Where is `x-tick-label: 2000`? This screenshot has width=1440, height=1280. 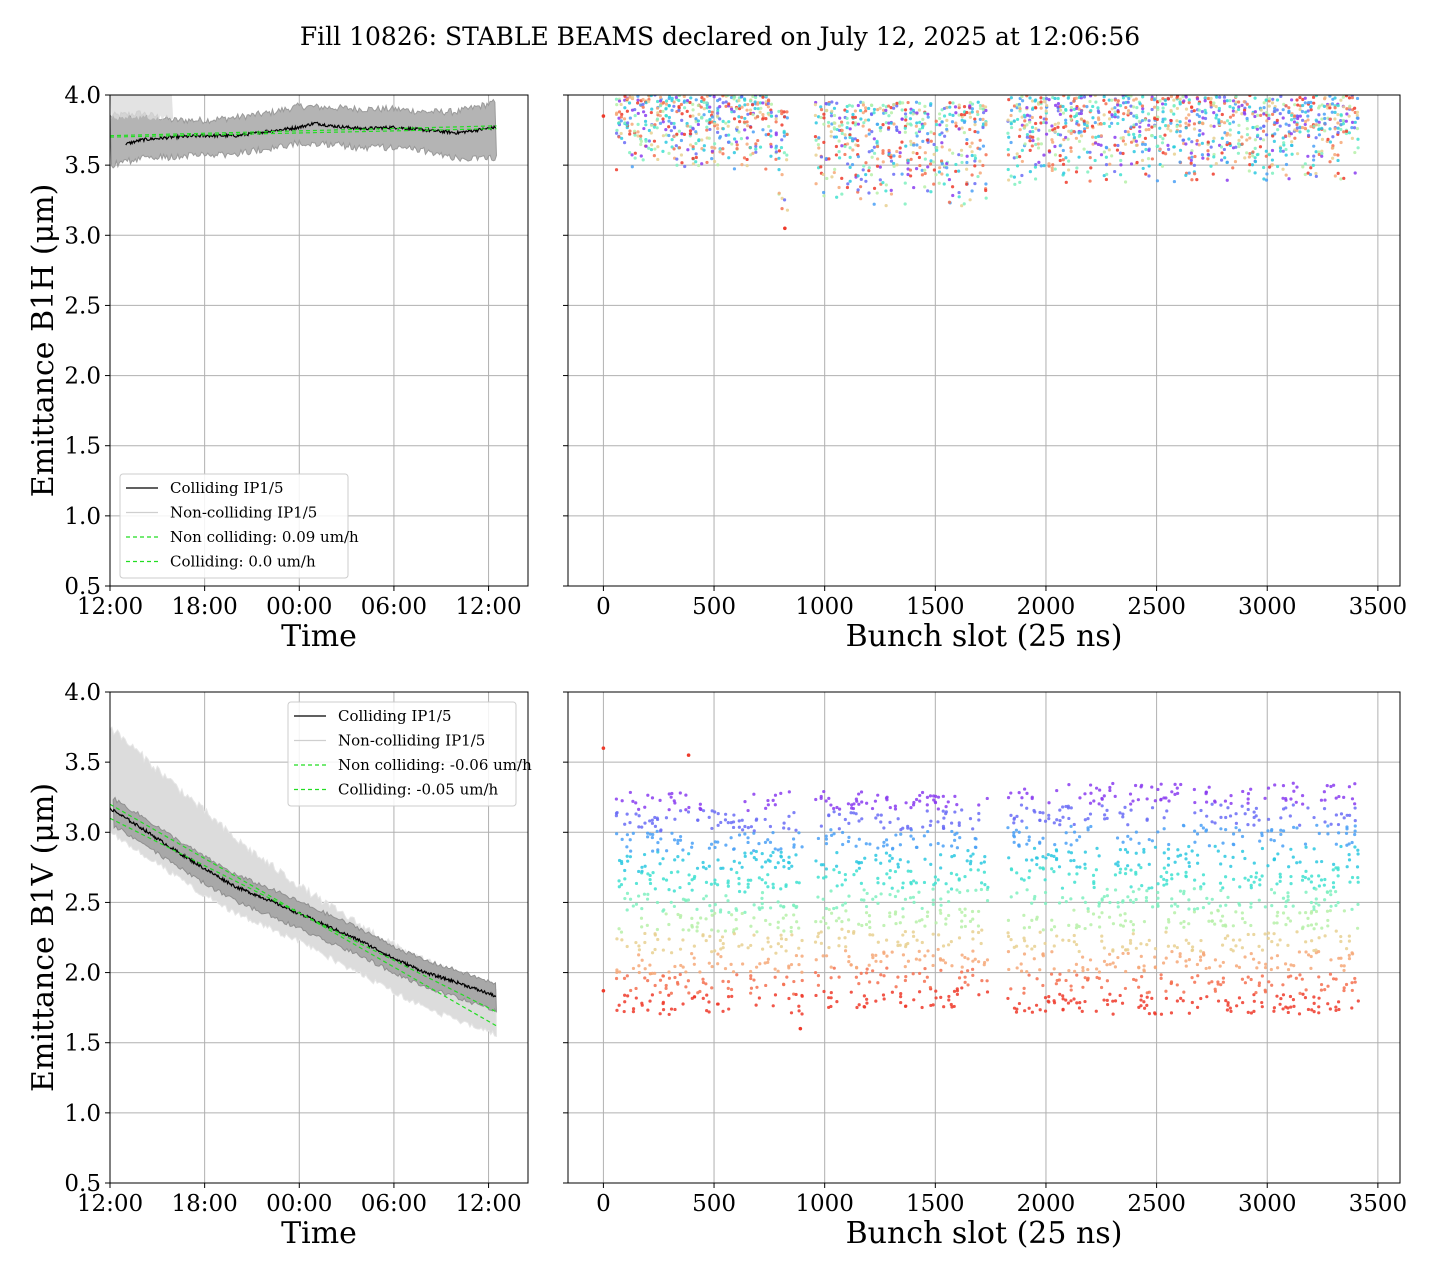
x-tick-label: 2000 is located at coordinates (1046, 607).